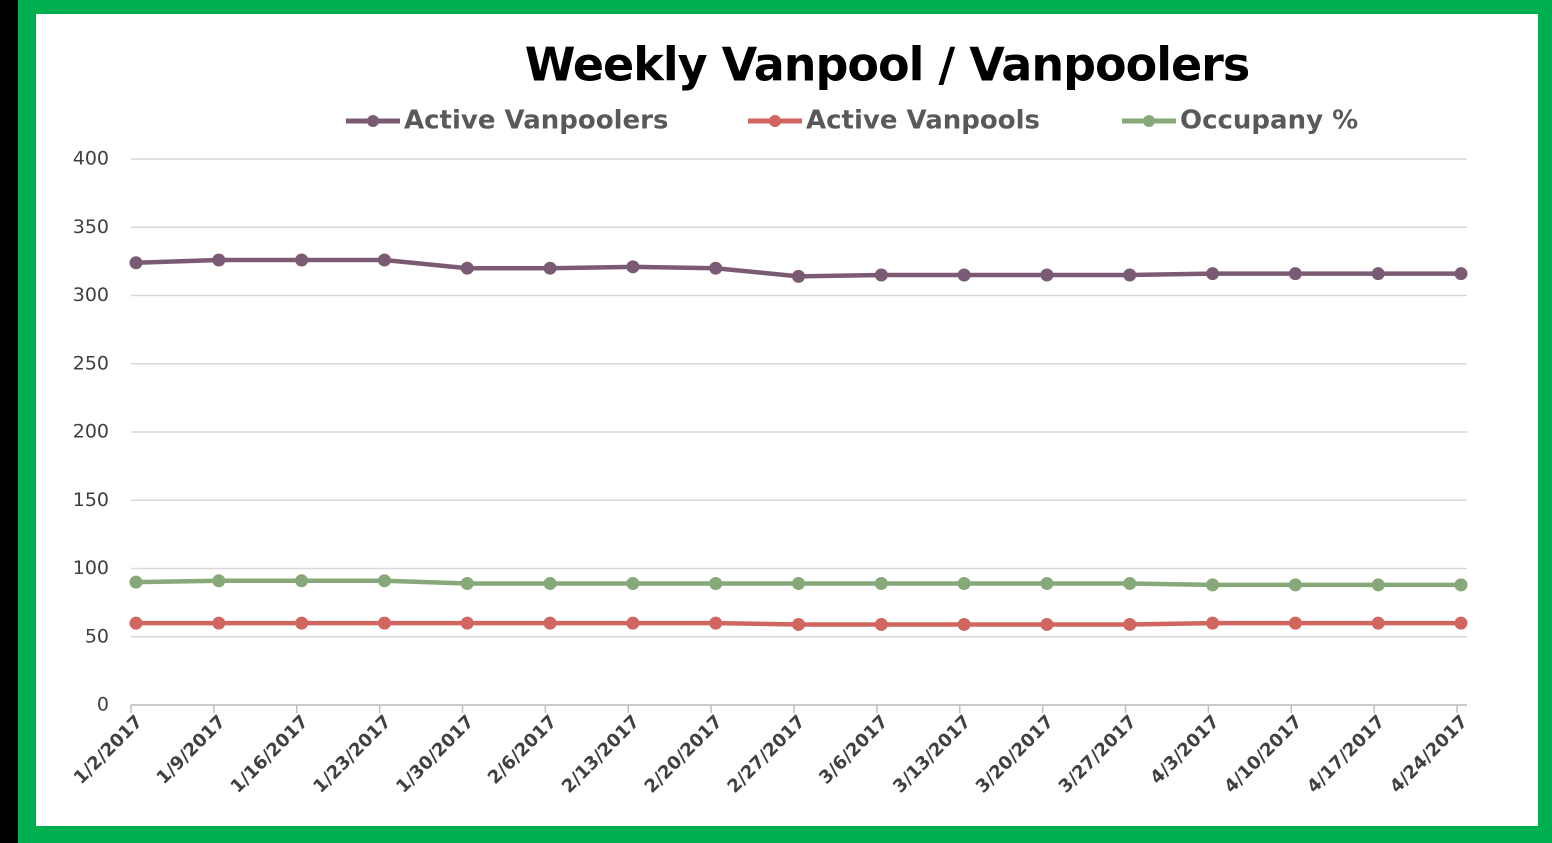 This screenshot has height=843, width=1552. Describe the element at coordinates (91, 500) in the screenshot. I see `y-tick-label: 150` at that location.